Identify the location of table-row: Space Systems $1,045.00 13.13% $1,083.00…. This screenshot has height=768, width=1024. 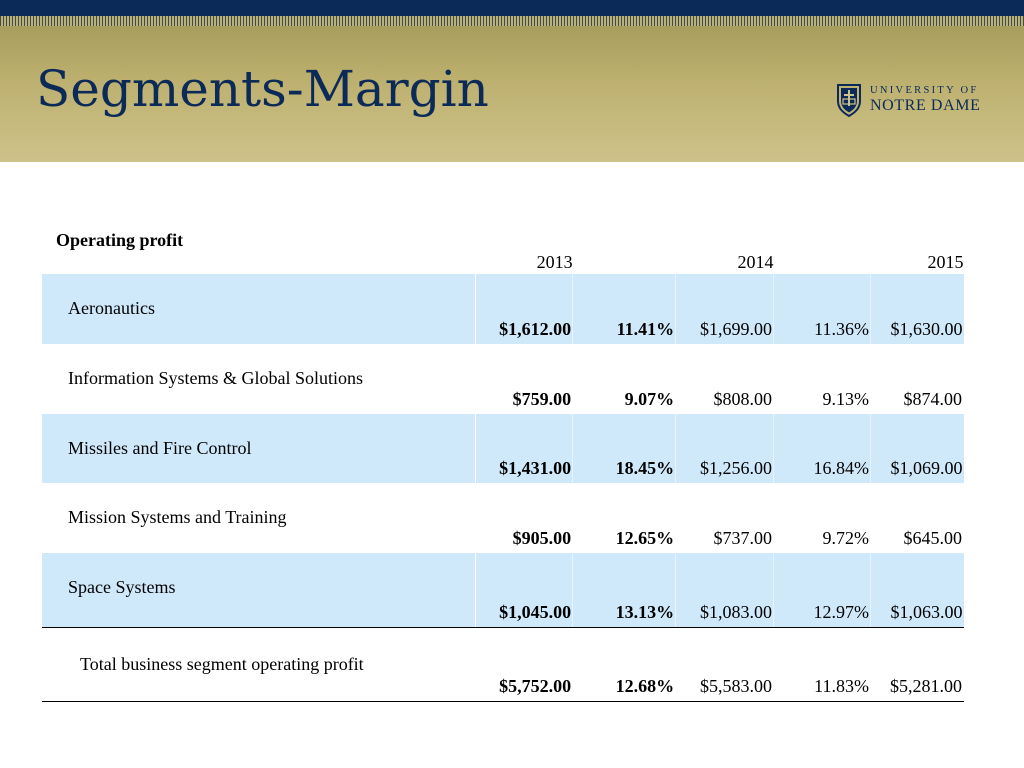
(503, 590).